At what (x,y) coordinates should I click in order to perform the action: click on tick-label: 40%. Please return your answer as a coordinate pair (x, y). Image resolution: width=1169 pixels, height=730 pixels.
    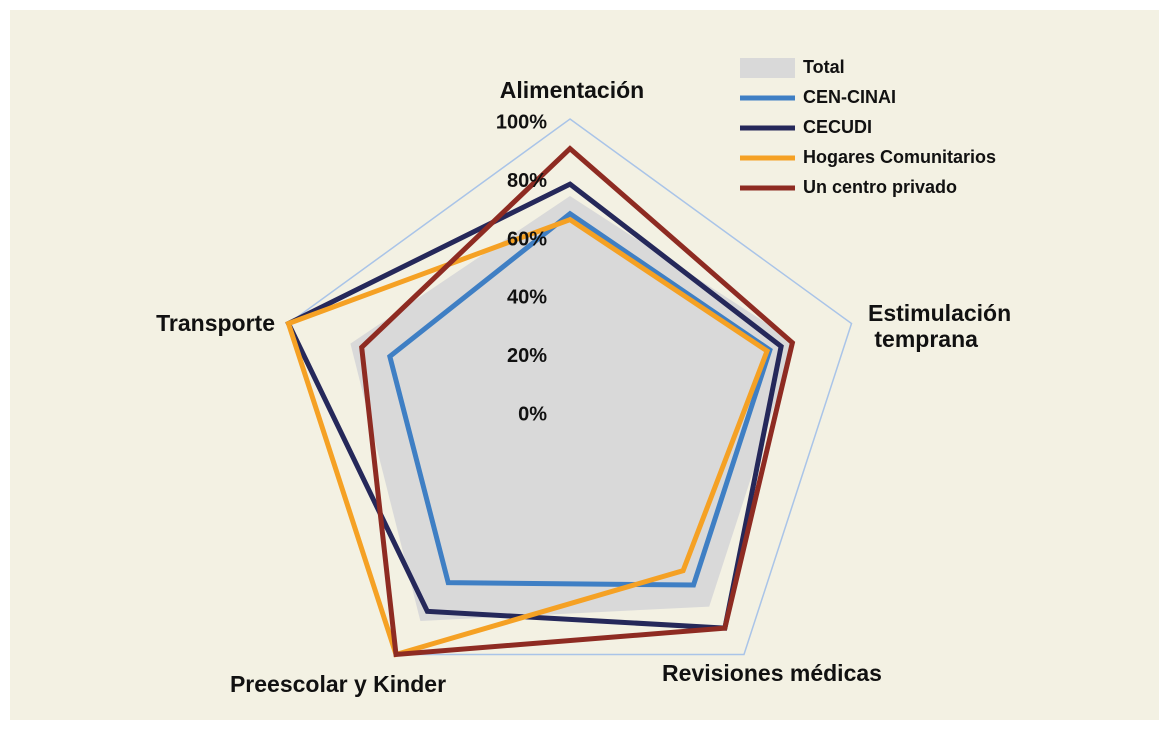
    Looking at the image, I should click on (527, 298).